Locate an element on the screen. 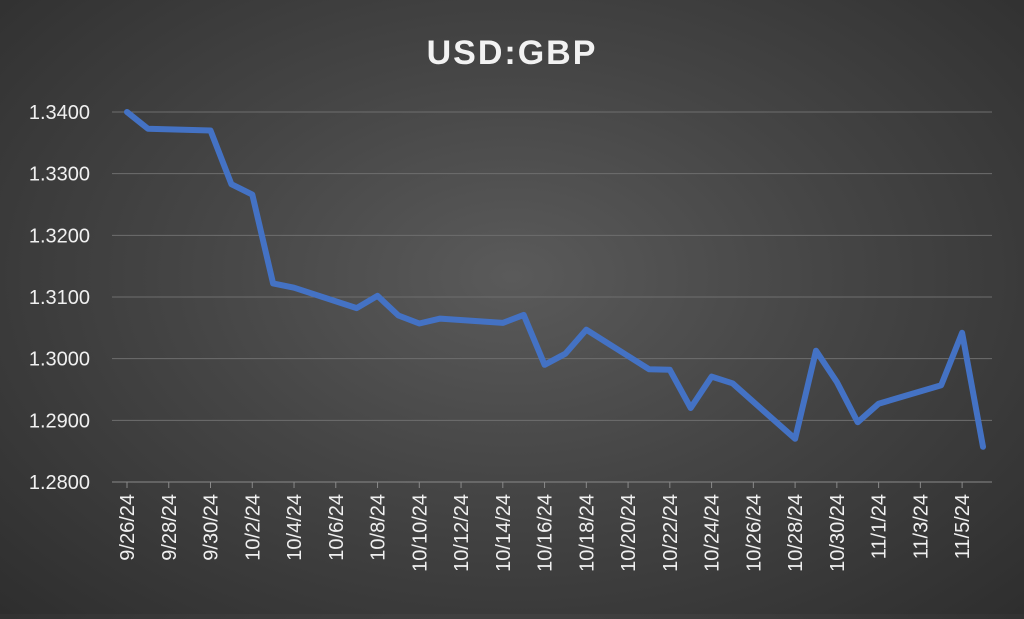 The width and height of the screenshot is (1024, 619). x-tick-label: 10/12/24 is located at coordinates (462, 533).